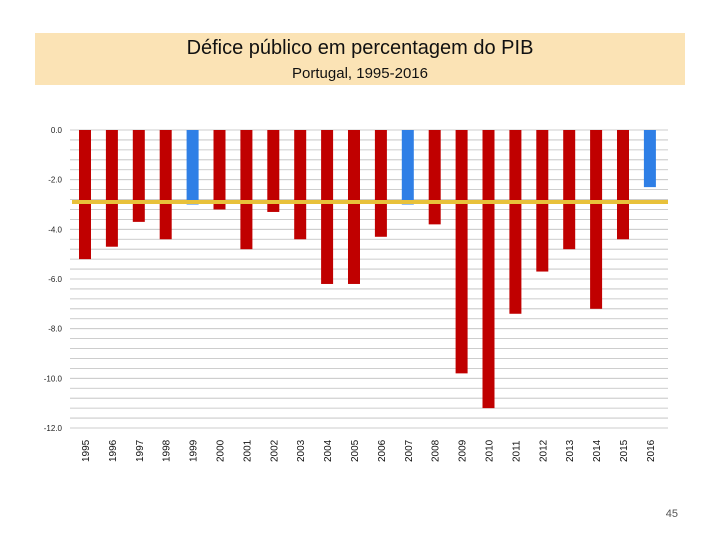 The image size is (720, 540). I want to click on bar-2016, so click(649, 159).